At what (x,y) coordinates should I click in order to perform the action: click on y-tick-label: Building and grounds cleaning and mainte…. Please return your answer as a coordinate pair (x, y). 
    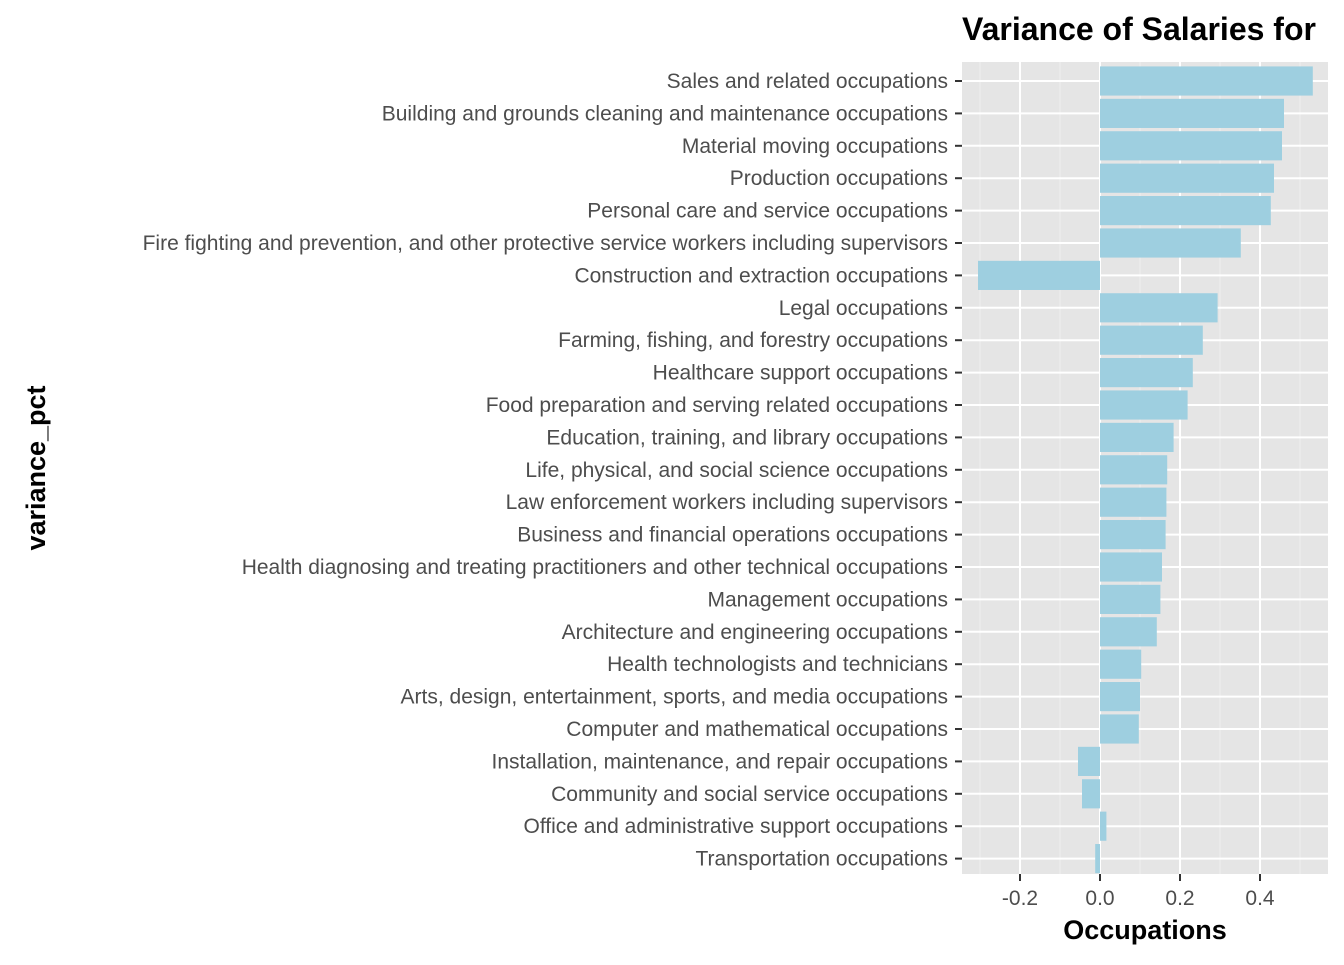
    Looking at the image, I should click on (665, 113).